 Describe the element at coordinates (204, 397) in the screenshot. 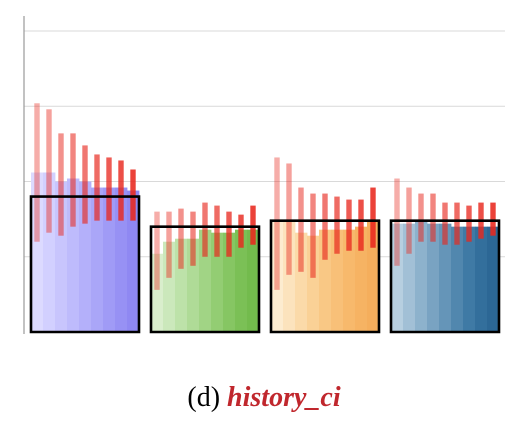

I see `caption-prefix: (d)` at that location.